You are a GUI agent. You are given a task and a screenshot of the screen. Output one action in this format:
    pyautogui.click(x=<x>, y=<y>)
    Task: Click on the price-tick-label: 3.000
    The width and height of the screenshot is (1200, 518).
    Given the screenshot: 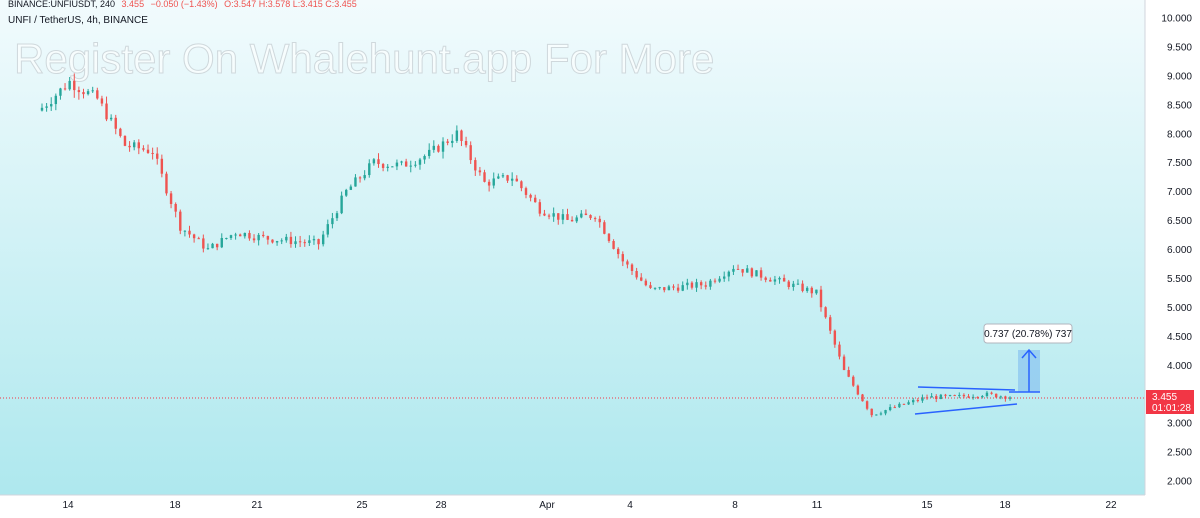 What is the action you would take?
    pyautogui.click(x=1179, y=424)
    